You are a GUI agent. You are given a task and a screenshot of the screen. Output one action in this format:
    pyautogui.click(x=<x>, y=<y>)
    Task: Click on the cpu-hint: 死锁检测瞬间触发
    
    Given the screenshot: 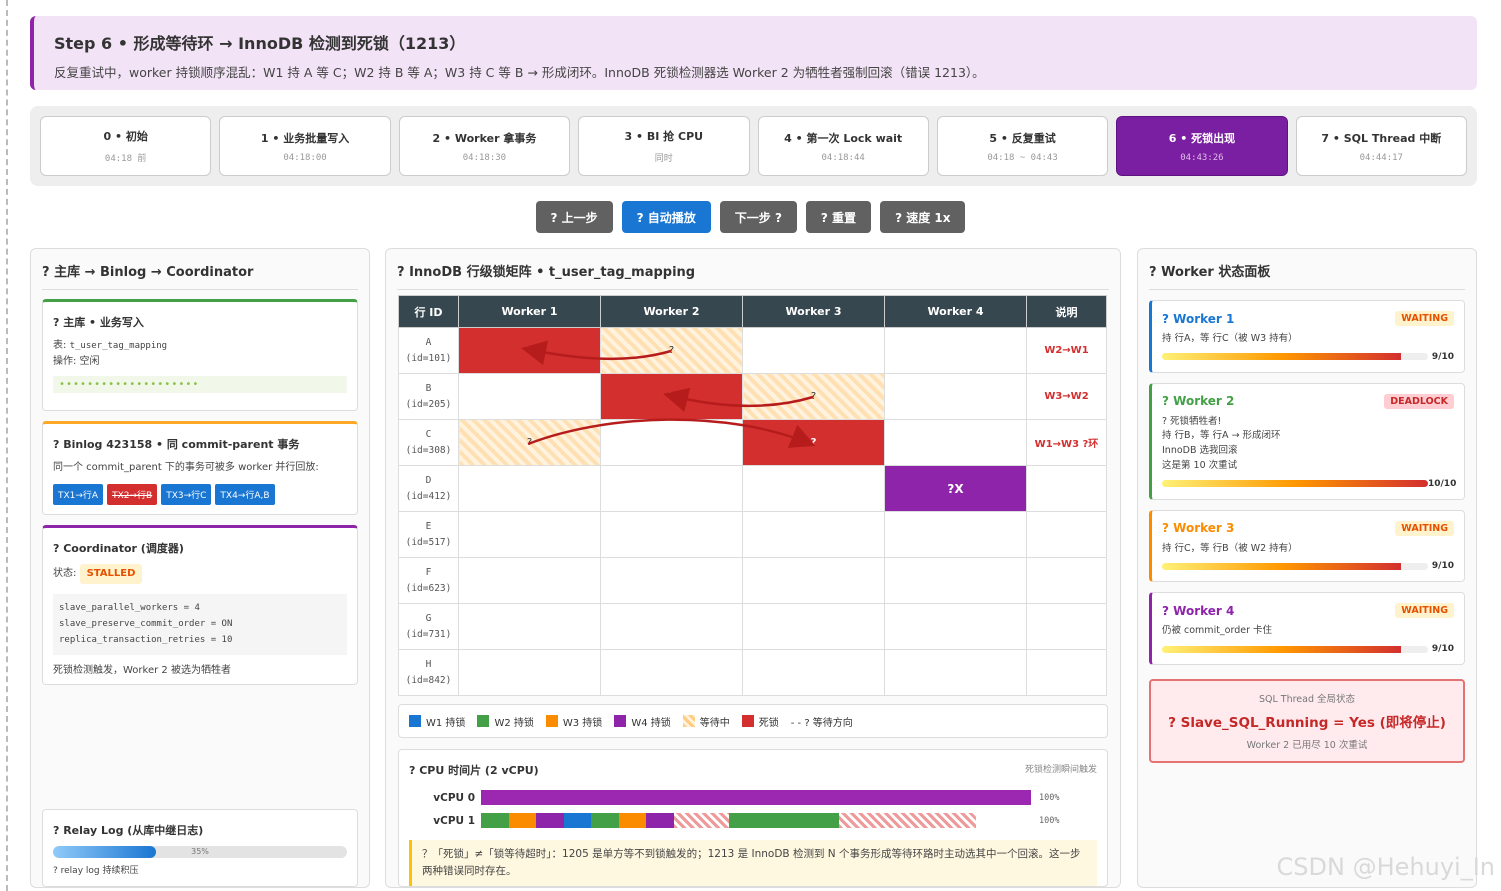 What is the action you would take?
    pyautogui.click(x=1060, y=770)
    